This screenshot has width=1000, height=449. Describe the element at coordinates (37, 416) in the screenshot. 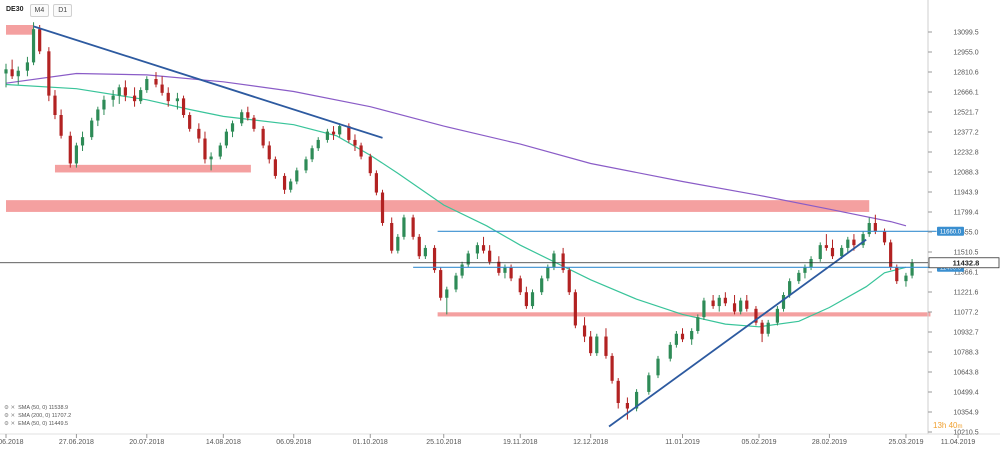

I see `legend-item: ⚙ ✕ SMA (200, 0) 11707.2` at that location.